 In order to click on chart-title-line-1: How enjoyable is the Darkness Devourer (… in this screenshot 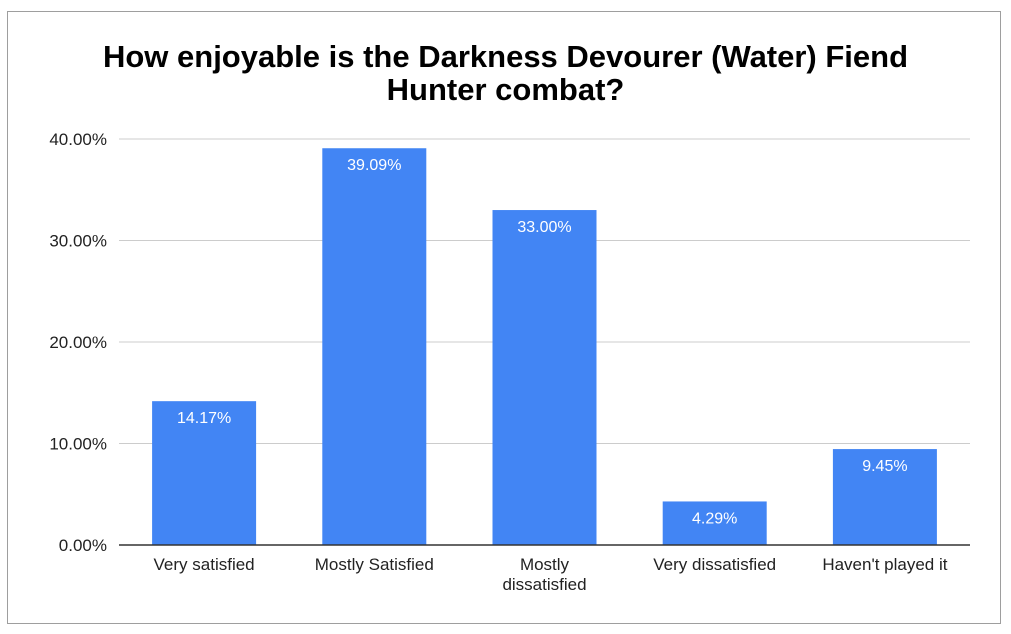, I will do `click(505, 56)`.